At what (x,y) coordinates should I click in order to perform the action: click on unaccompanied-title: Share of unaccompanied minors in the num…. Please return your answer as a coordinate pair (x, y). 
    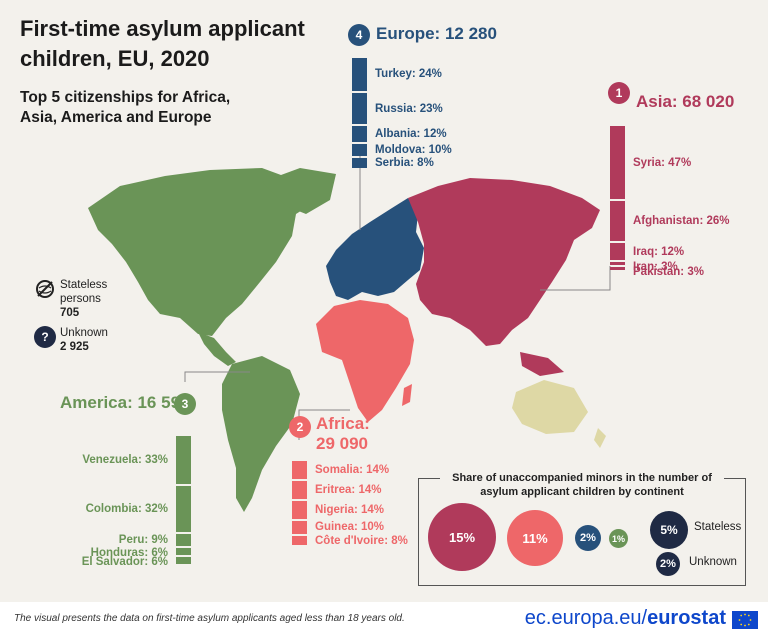
    Looking at the image, I should click on (582, 485).